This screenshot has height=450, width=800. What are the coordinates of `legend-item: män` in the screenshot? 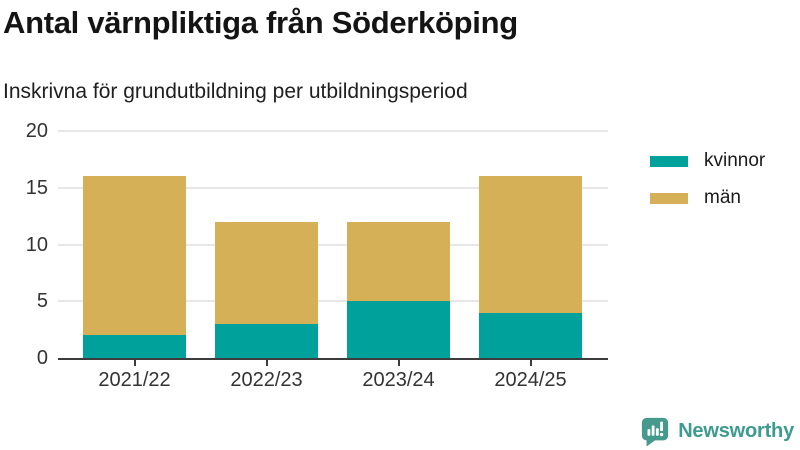 It's located at (707, 198).